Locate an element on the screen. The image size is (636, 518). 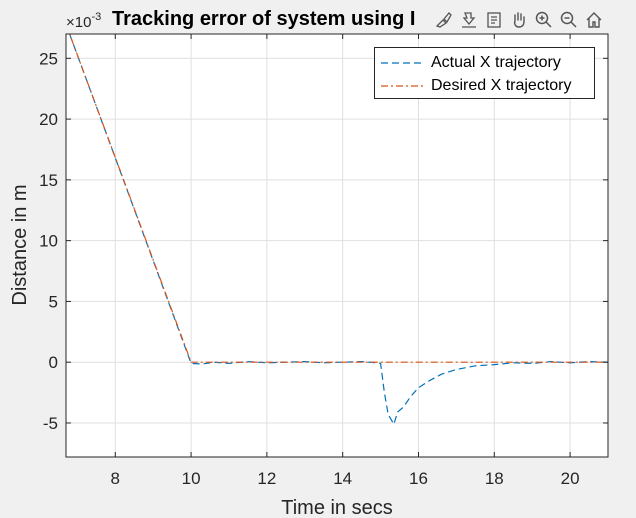
y-tick-label: 0 is located at coordinates (53, 362).